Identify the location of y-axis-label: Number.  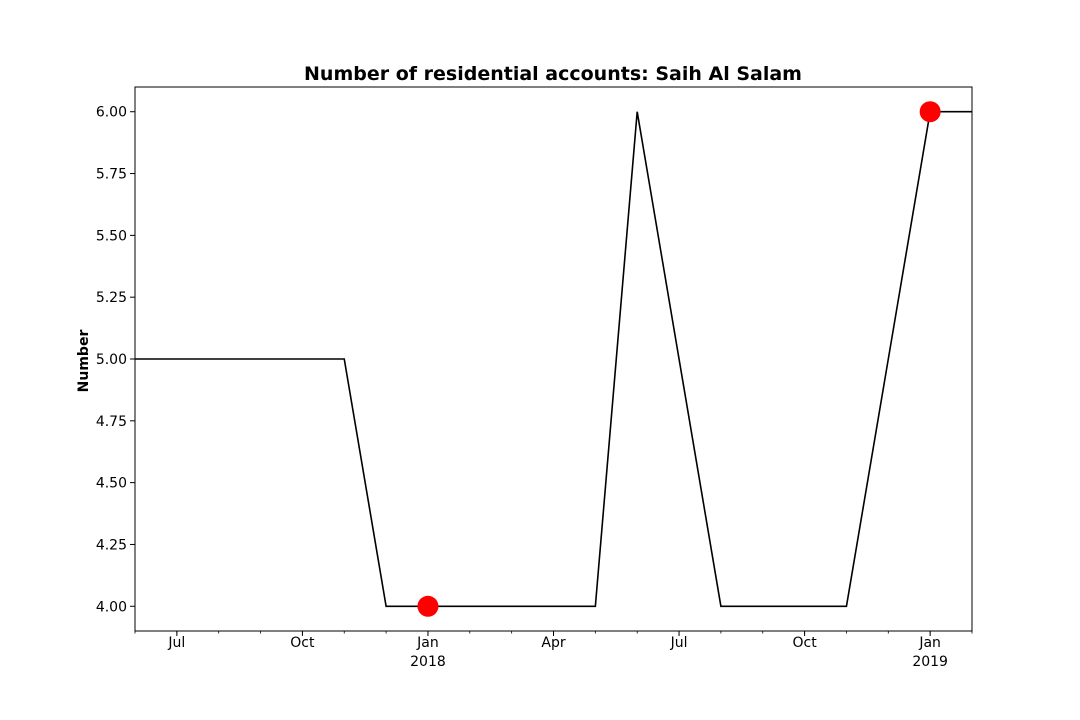
(84, 361).